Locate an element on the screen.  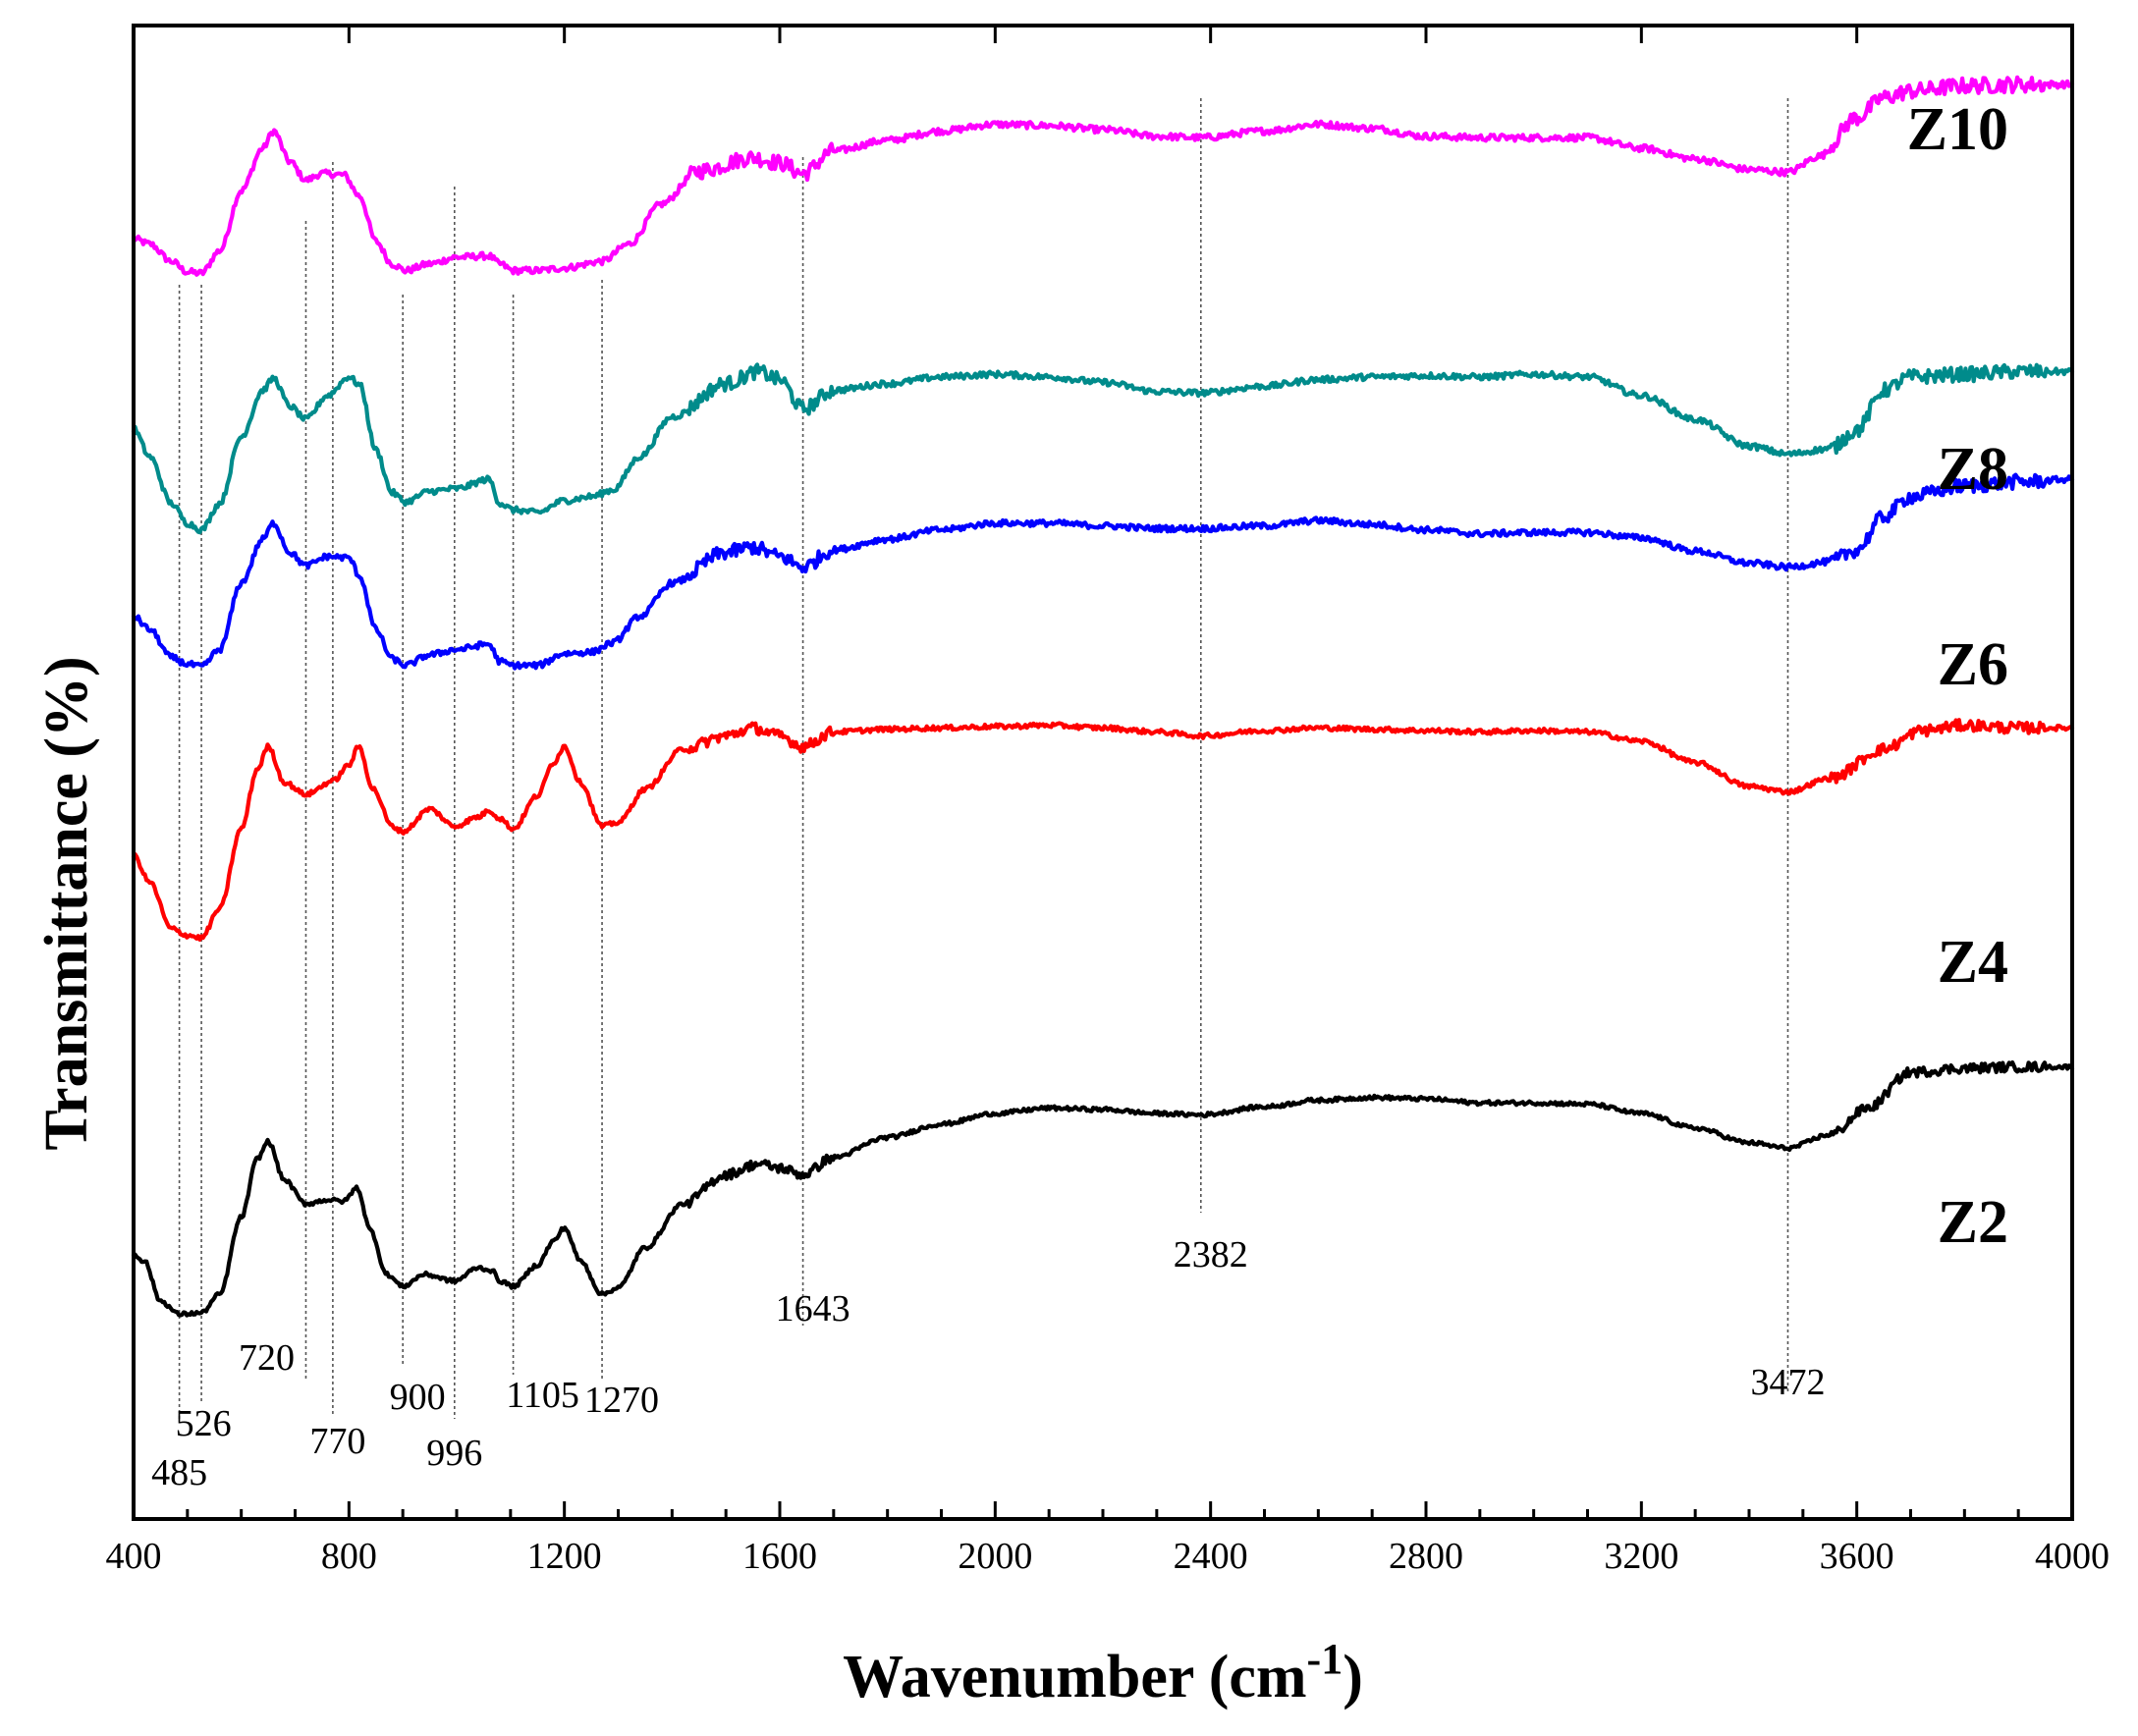
x-tick-label: 1200 is located at coordinates (564, 1556).